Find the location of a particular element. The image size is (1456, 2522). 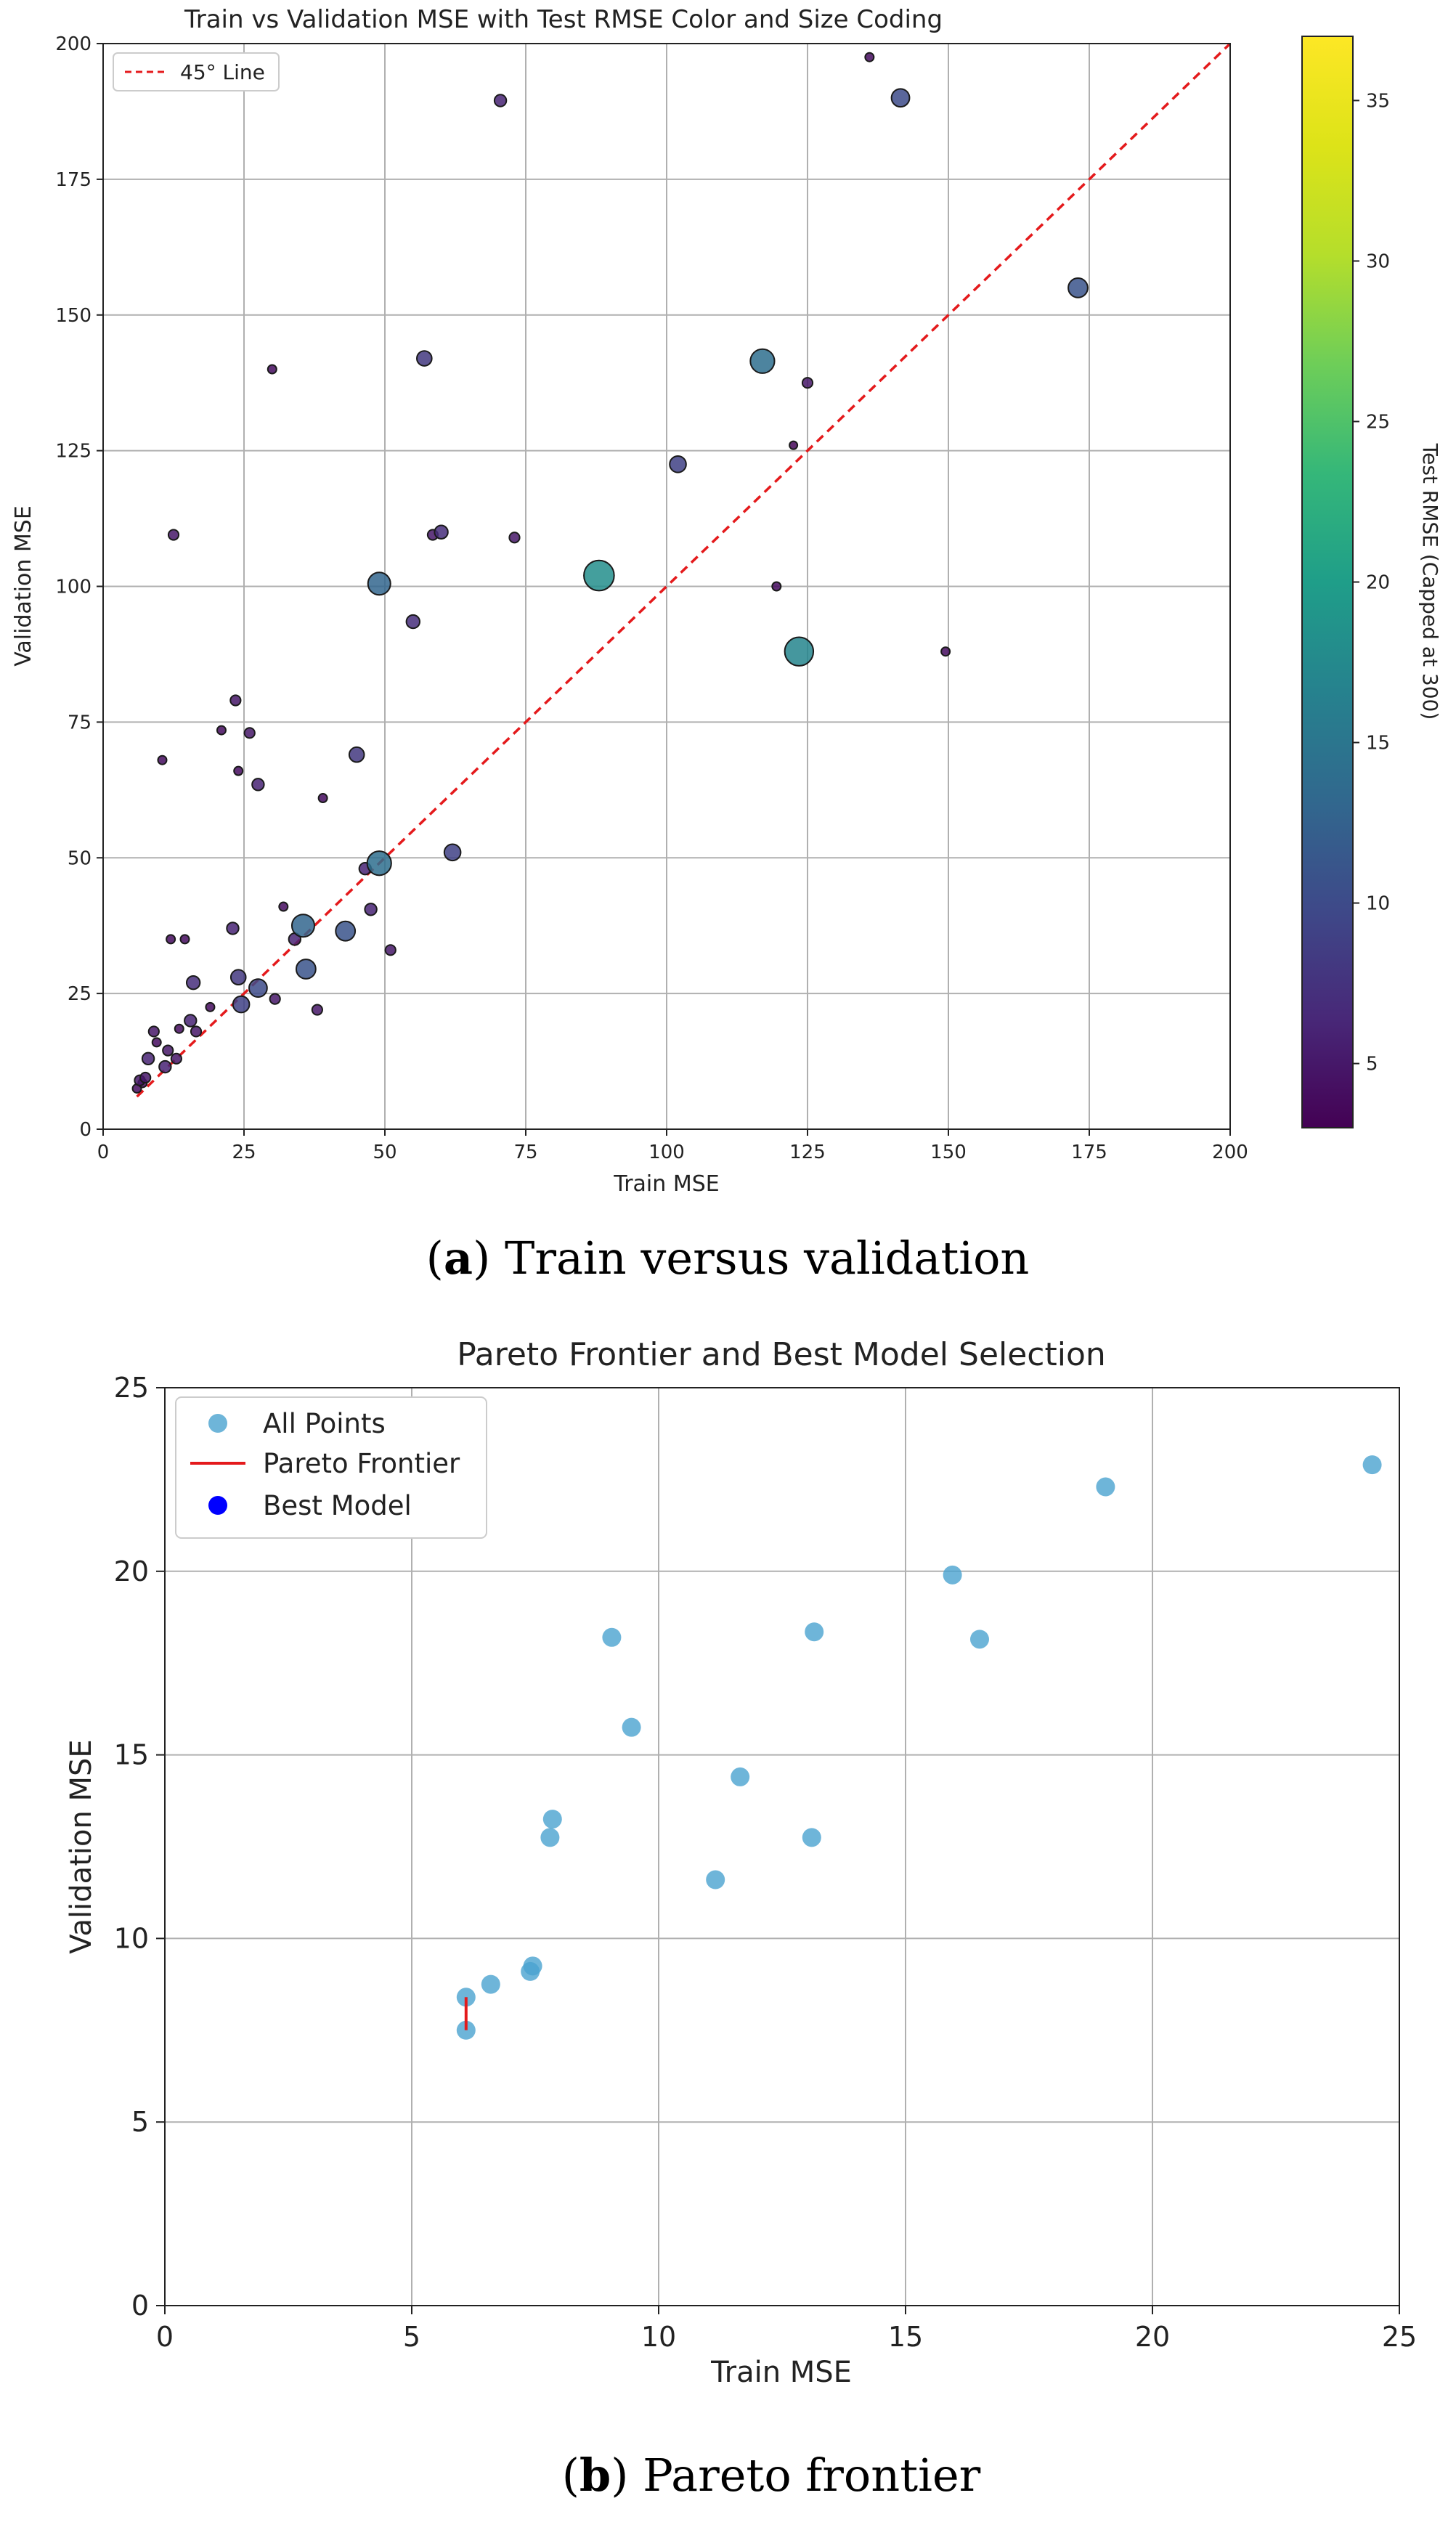

colorbar-tick-label: 30 is located at coordinates (1378, 261).